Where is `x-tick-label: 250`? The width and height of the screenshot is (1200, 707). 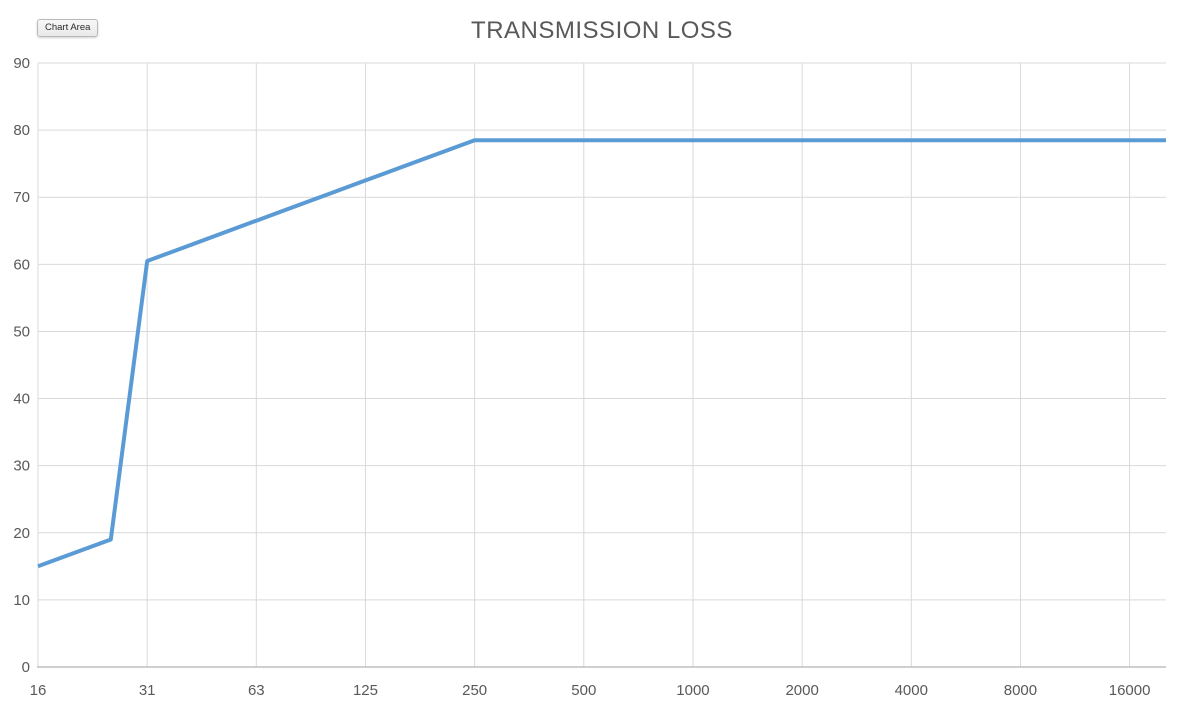 x-tick-label: 250 is located at coordinates (474, 690).